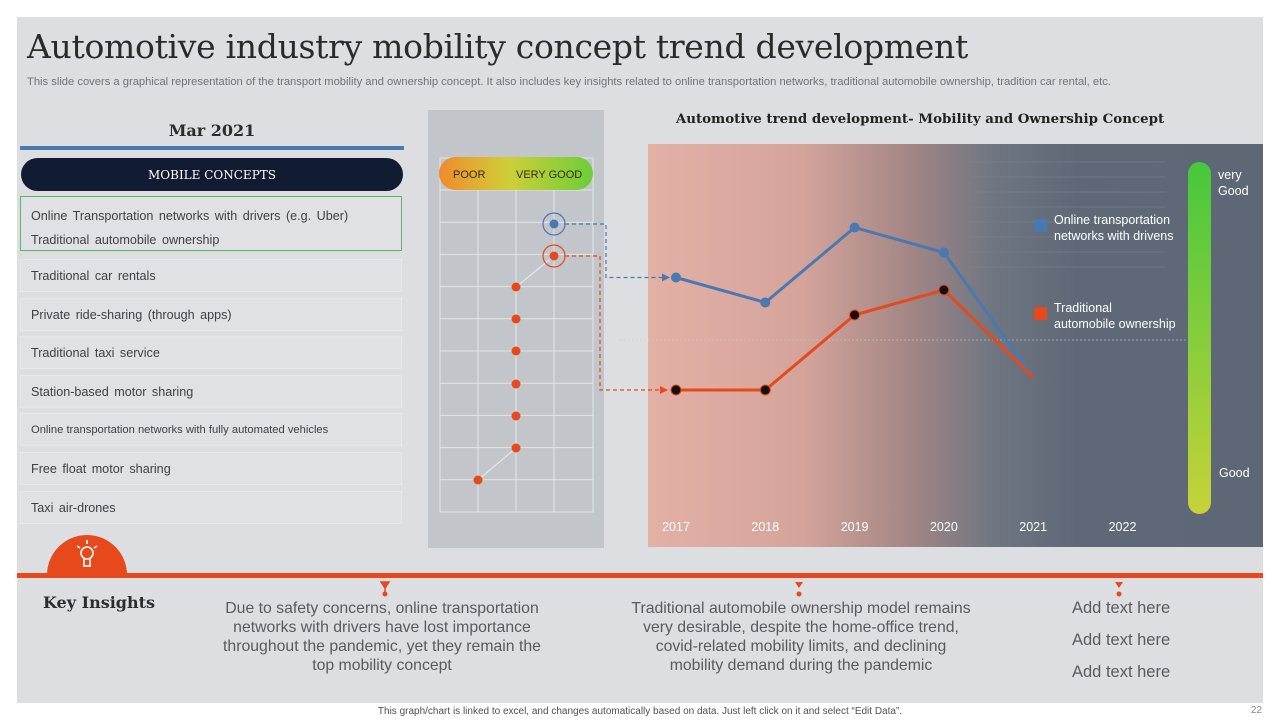  What do you see at coordinates (125, 240) in the screenshot?
I see `concept-item-2: Traditional automobile ownership` at bounding box center [125, 240].